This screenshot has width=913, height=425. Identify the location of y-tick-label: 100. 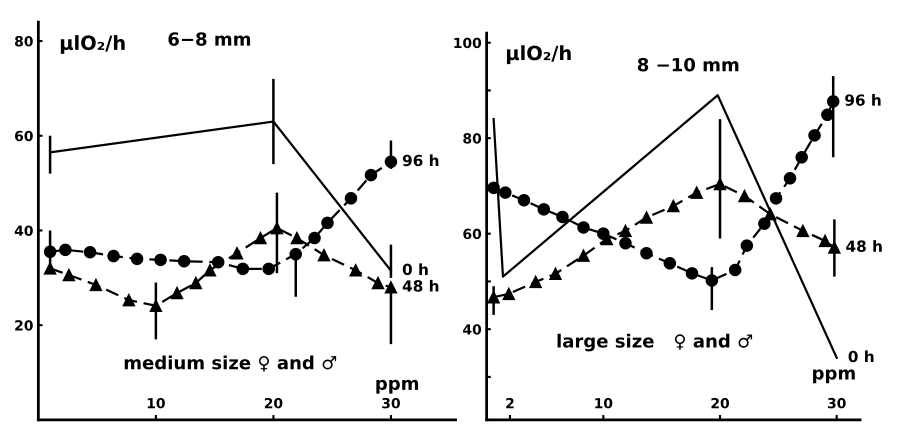
(468, 43).